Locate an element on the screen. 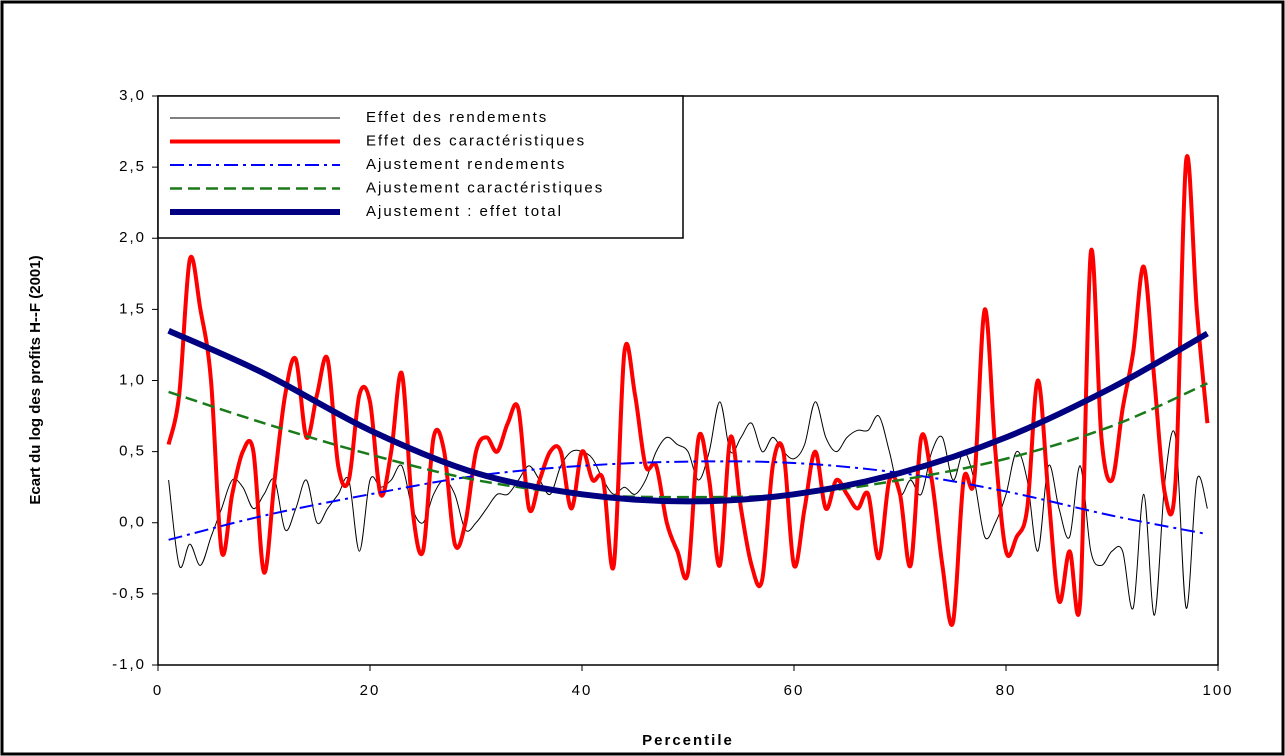 The height and width of the screenshot is (756, 1285). y-tick-label: -1,0 is located at coordinates (129, 664).